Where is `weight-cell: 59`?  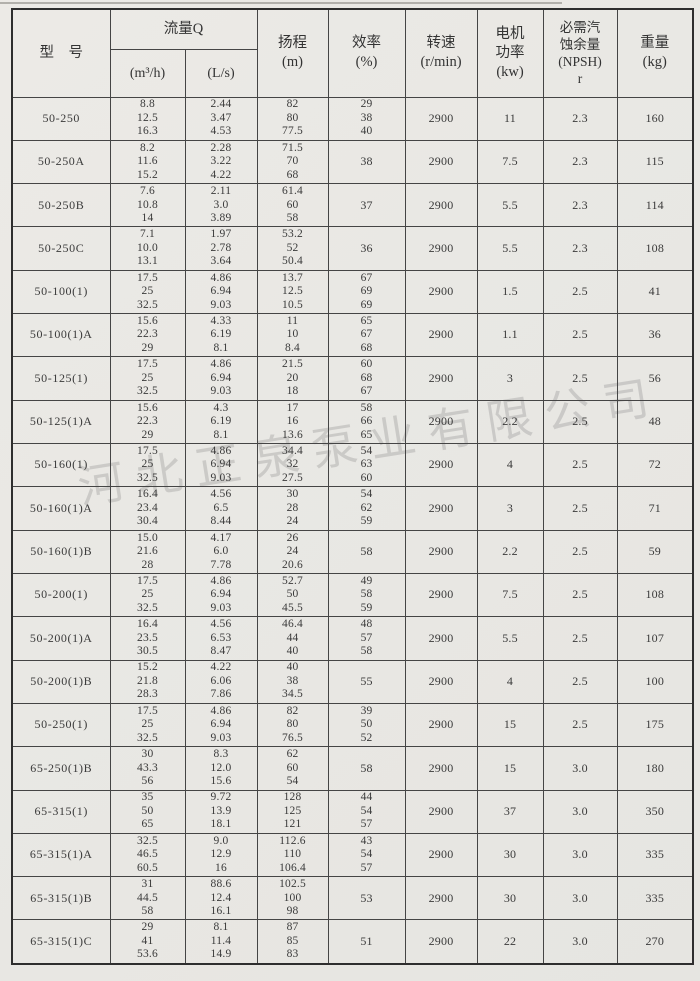
weight-cell: 59 is located at coordinates (655, 551).